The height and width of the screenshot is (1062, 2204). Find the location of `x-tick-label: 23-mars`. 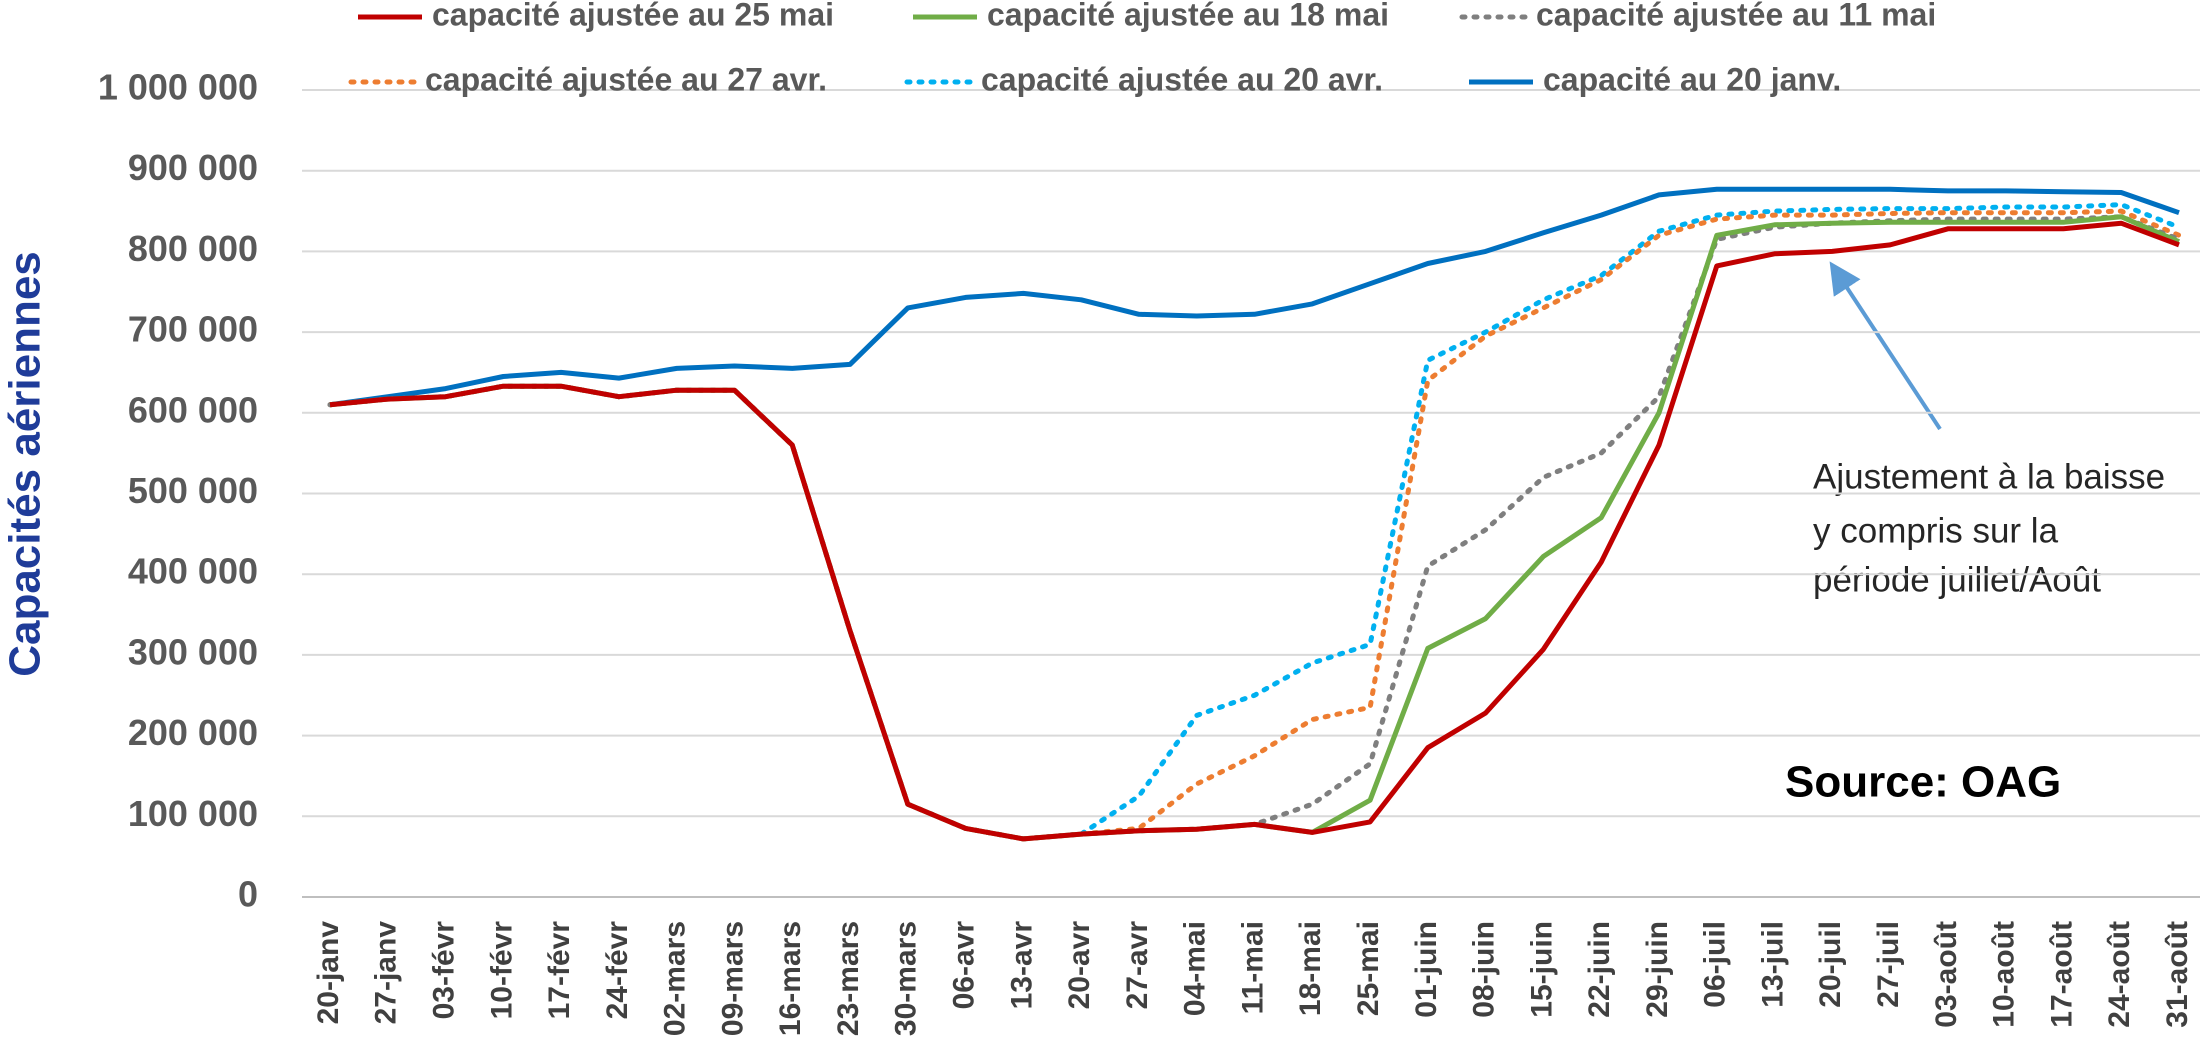

x-tick-label: 23-mars is located at coordinates (848, 978).